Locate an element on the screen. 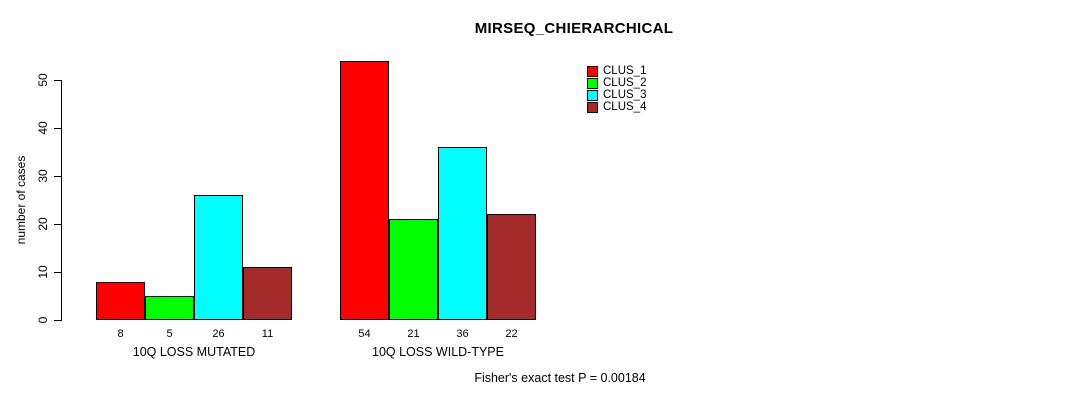 The height and width of the screenshot is (400, 1090). legend: CLUS_1 CLUS_2 CLUS_3 CLUS_4 is located at coordinates (616, 89).